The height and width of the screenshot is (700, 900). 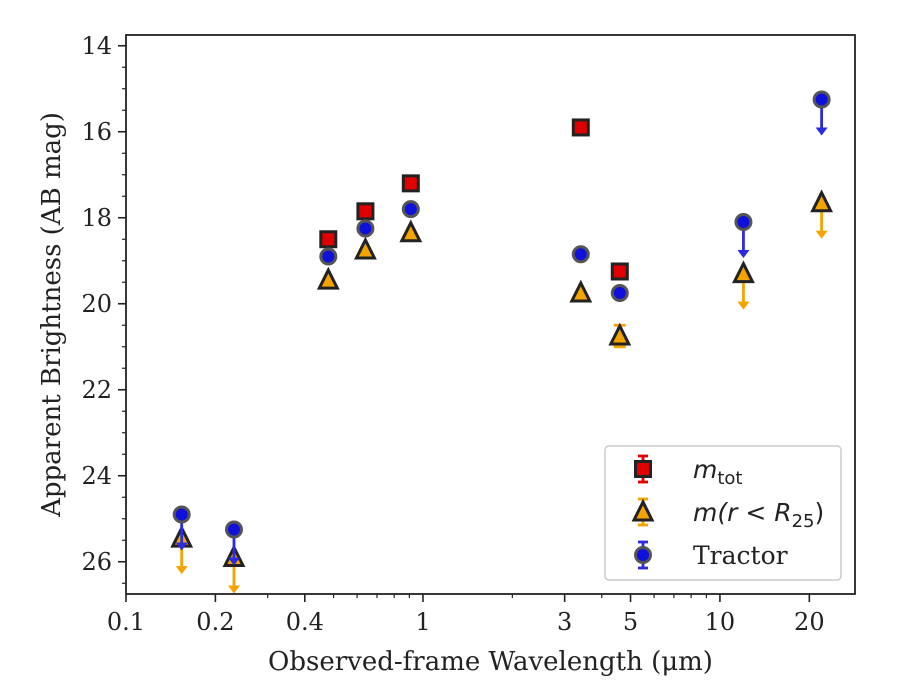 I want to click on legend-box, so click(x=723, y=513).